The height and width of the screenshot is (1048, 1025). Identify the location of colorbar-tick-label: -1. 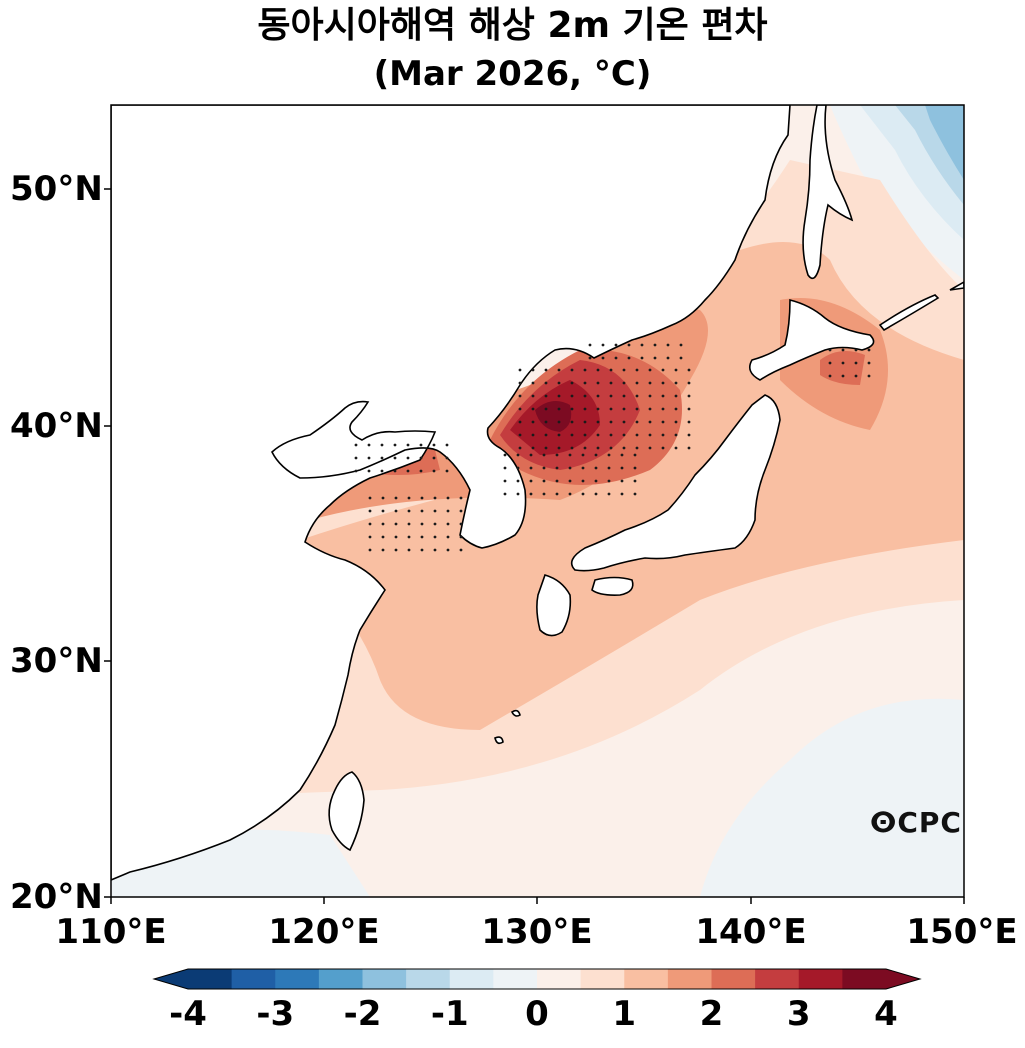
(449, 1014).